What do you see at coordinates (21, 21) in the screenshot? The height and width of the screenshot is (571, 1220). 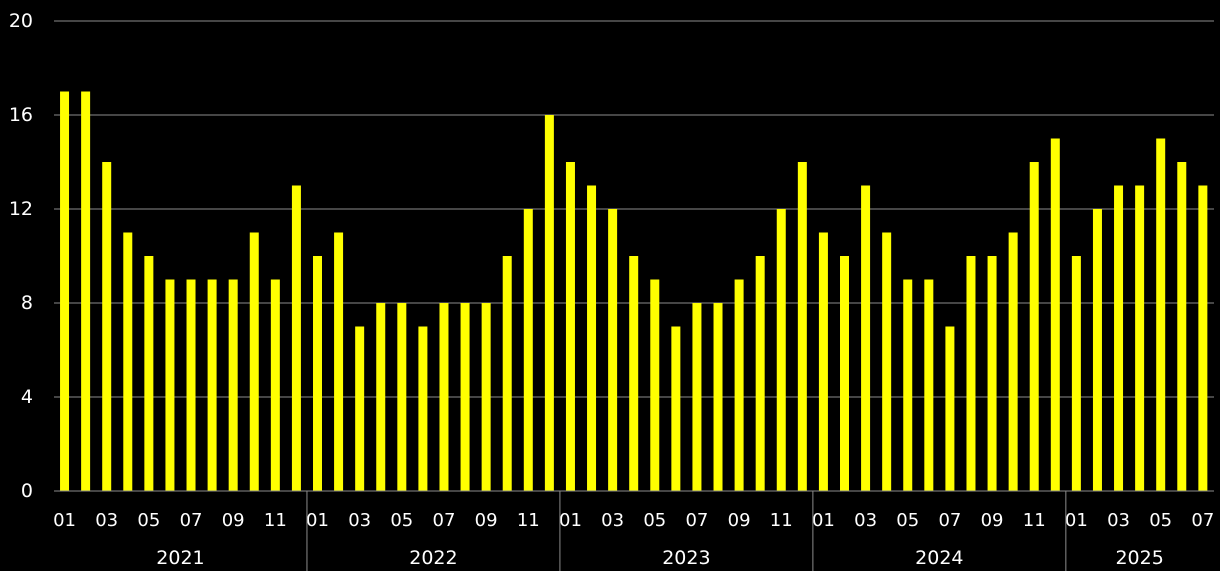 I see `y-tick-label: 20` at bounding box center [21, 21].